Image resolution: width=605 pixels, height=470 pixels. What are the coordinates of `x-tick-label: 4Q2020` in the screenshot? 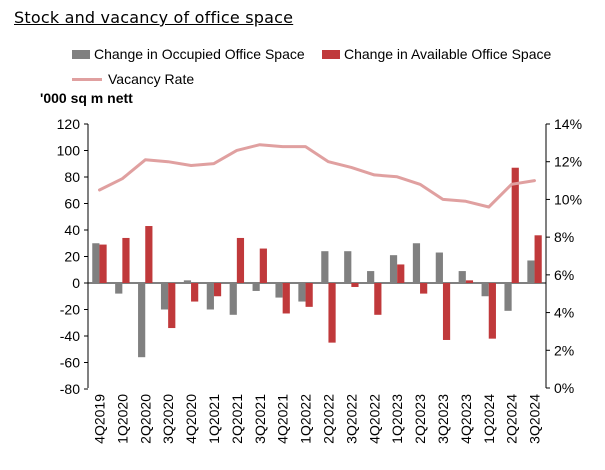 It's located at (191, 419).